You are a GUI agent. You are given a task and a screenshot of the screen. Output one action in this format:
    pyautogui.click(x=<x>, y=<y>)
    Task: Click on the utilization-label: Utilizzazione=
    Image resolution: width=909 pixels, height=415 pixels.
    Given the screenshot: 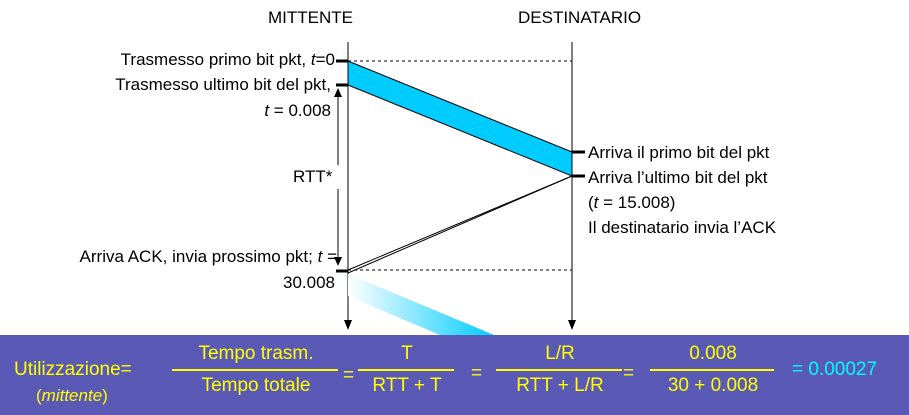 What is the action you would take?
    pyautogui.click(x=73, y=369)
    